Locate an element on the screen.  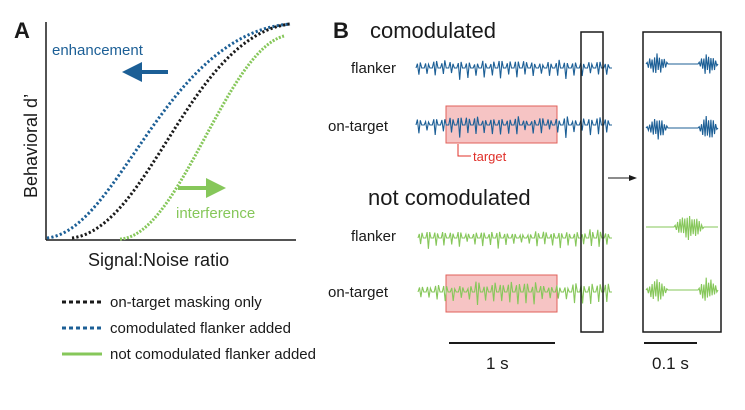
legend-label: comodulated flanker added is located at coordinates (200, 328).